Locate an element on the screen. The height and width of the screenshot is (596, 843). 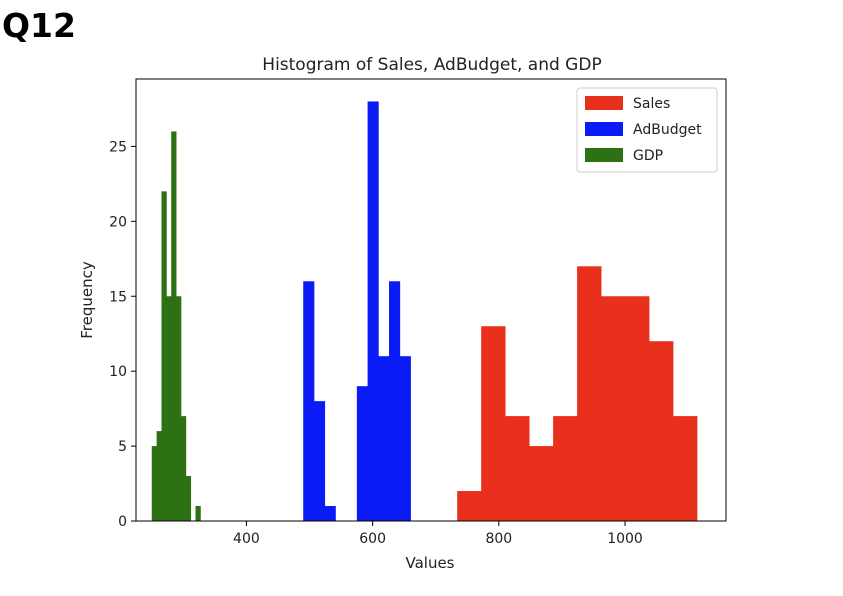
x-tick-label: 800 is located at coordinates (498, 539).